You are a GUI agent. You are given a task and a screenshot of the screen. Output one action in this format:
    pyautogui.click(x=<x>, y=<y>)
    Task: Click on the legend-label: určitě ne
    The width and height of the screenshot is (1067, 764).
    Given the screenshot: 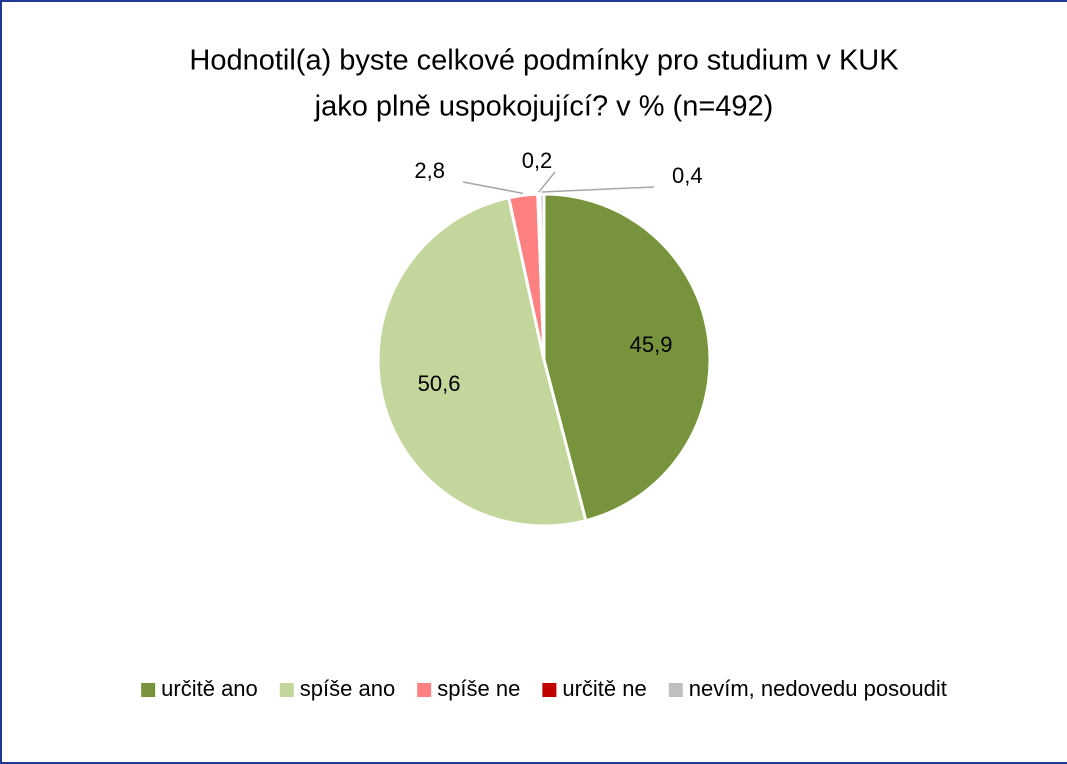 What is the action you would take?
    pyautogui.click(x=604, y=688)
    